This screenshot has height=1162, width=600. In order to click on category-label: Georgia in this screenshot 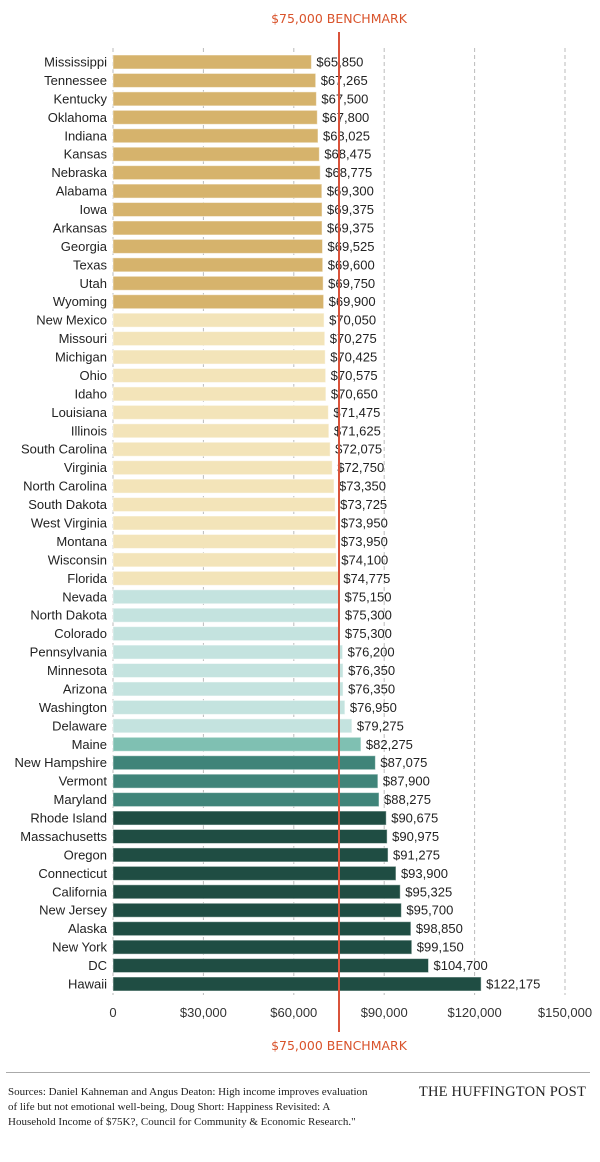, I will do `click(84, 246)`.